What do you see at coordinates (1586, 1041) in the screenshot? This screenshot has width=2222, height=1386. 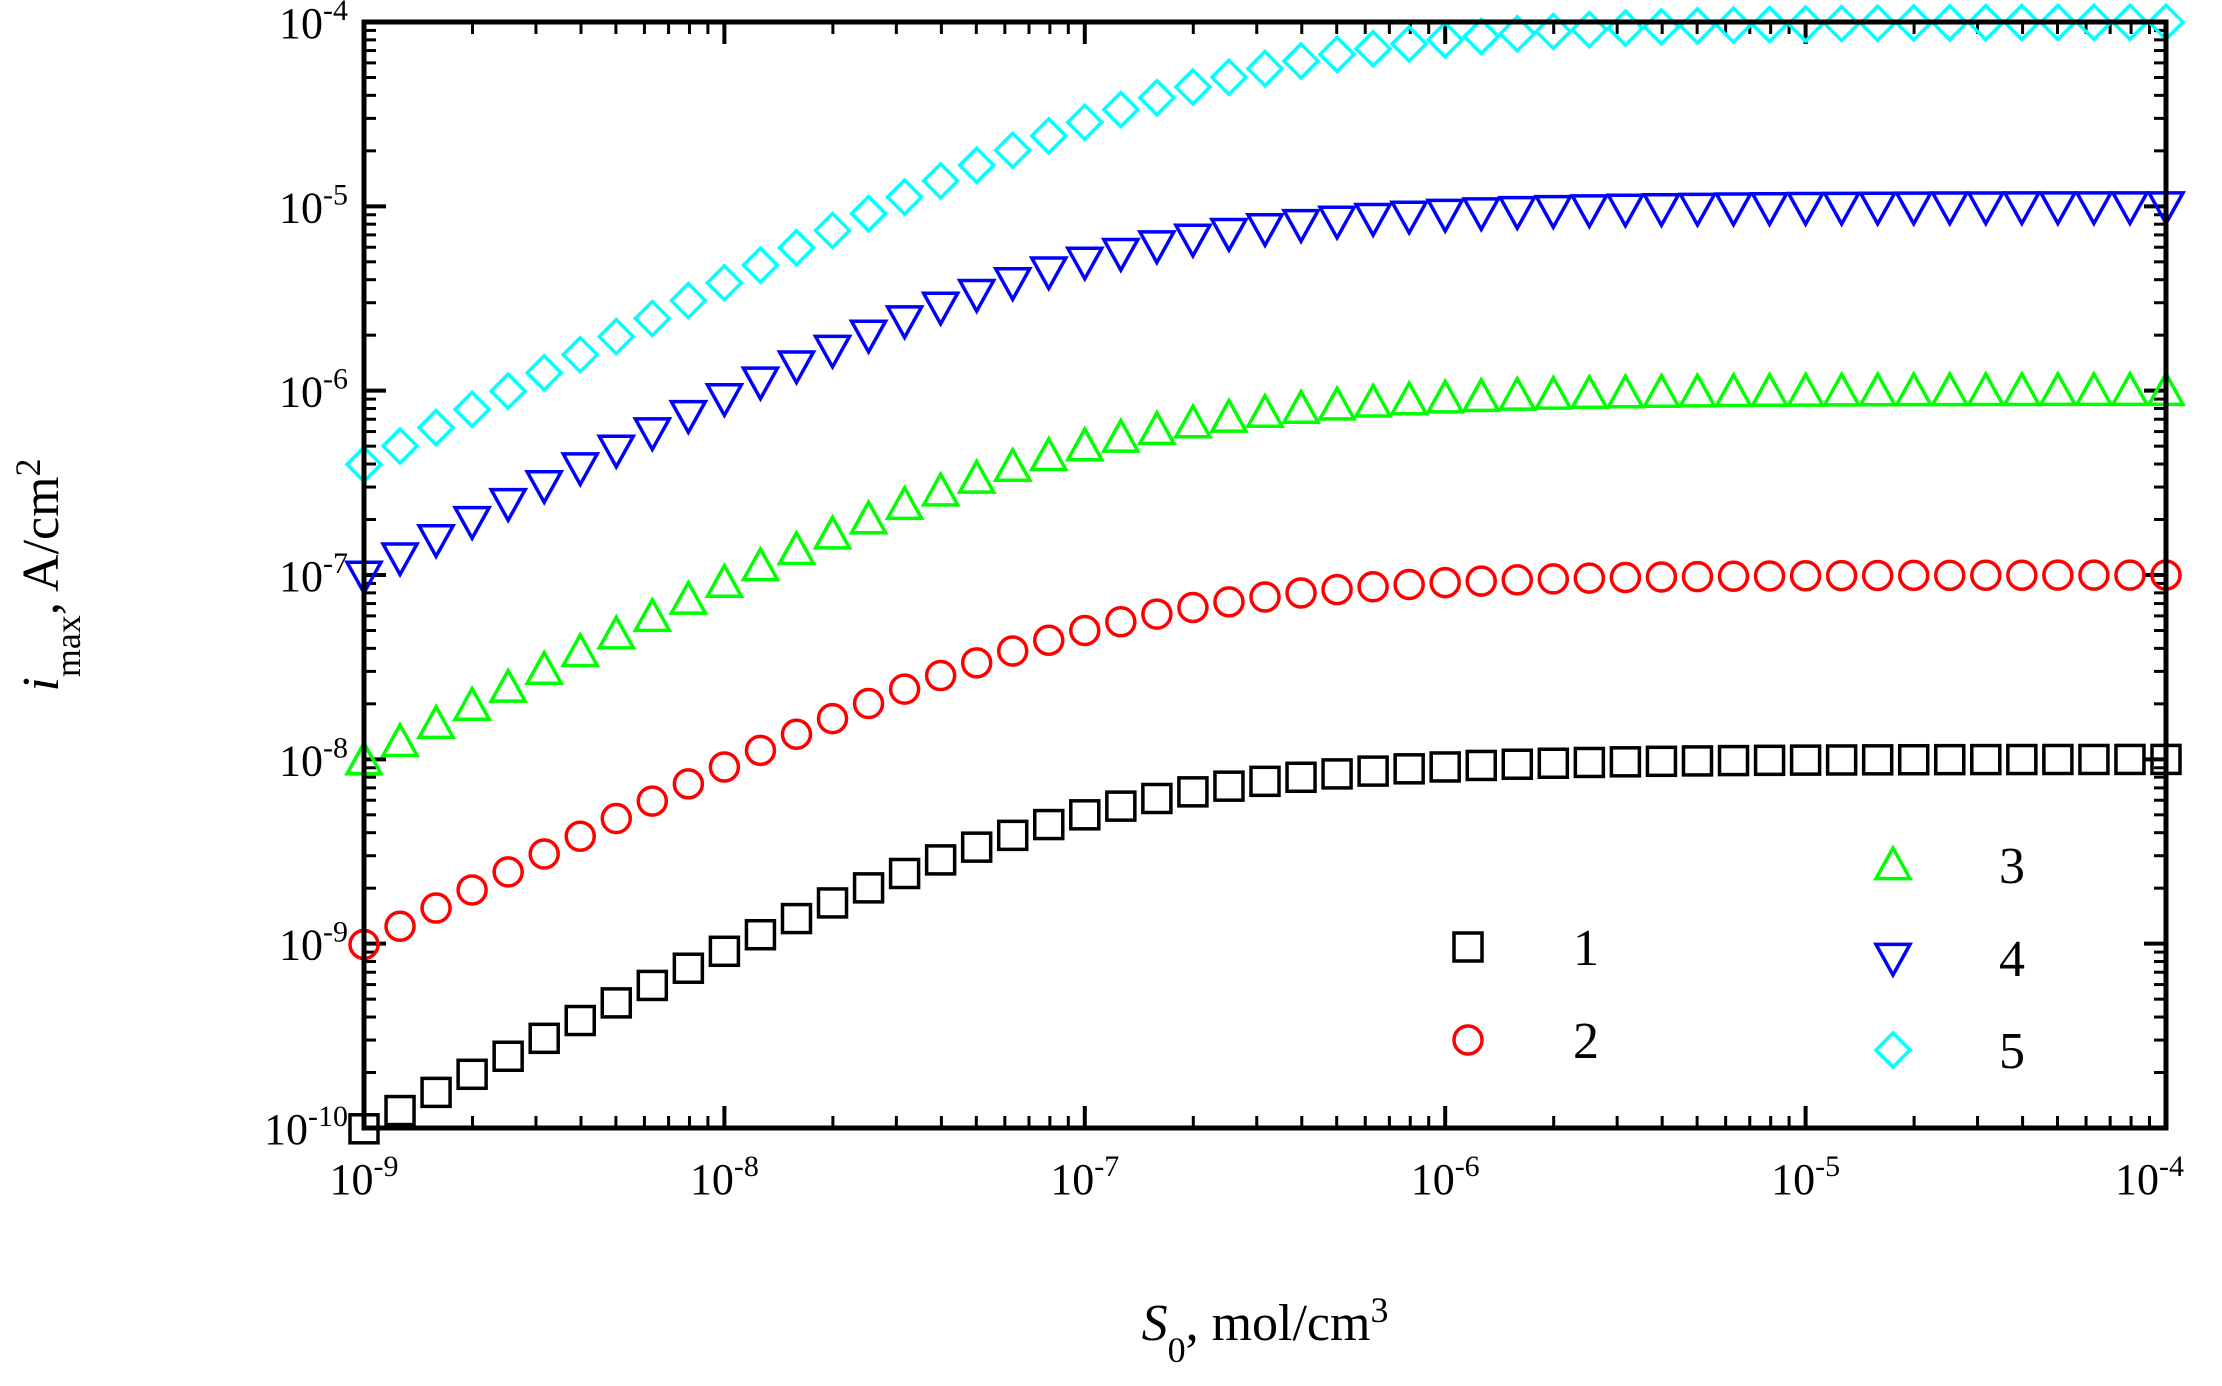 I see `legend-label-2: 2` at bounding box center [1586, 1041].